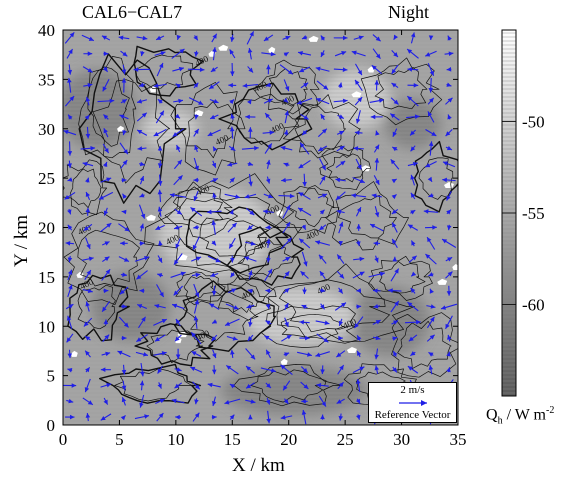 The width and height of the screenshot is (563, 483). What do you see at coordinates (46, 30) in the screenshot?
I see `y-tick-label: 40` at bounding box center [46, 30].